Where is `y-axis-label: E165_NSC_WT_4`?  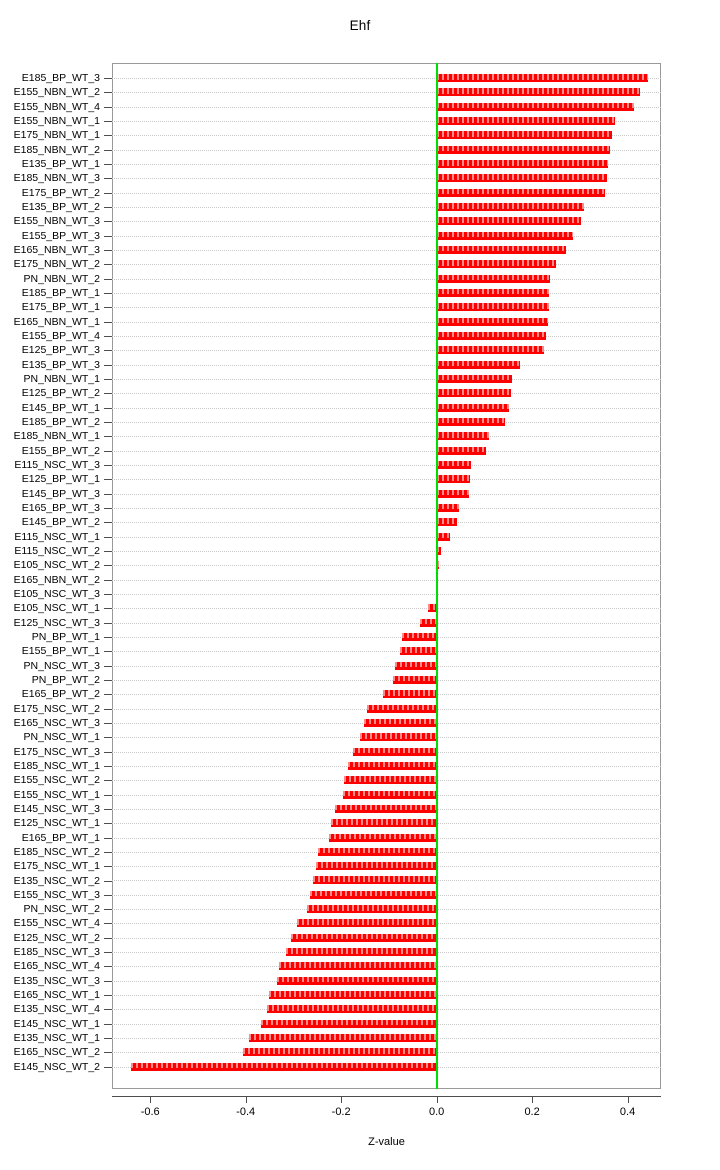
y-axis-label: E165_NSC_WT_4 is located at coordinates (56, 966).